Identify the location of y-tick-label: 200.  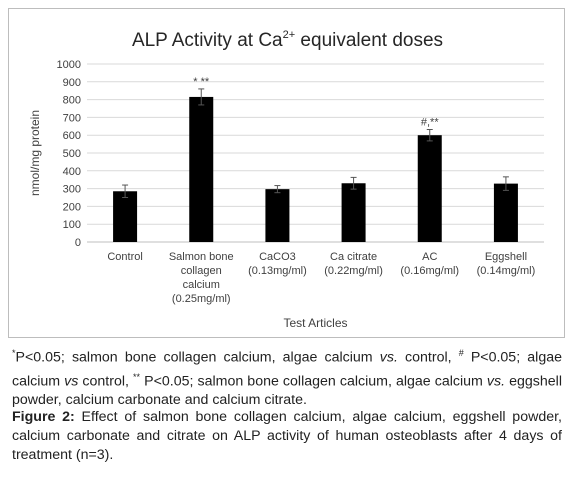
(72, 207).